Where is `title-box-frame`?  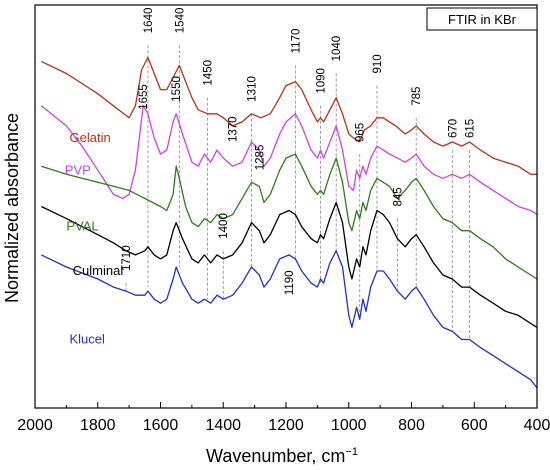 title-box-frame is located at coordinates (482, 19).